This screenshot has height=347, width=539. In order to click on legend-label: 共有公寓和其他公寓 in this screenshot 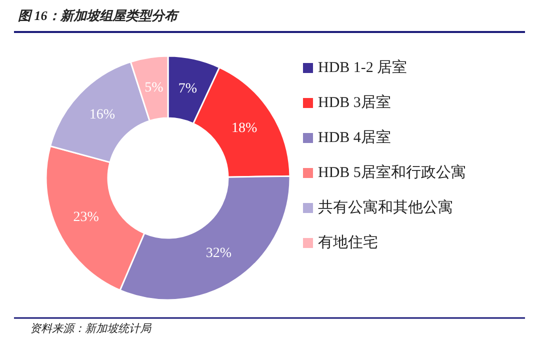, I will do `click(385, 207)`.